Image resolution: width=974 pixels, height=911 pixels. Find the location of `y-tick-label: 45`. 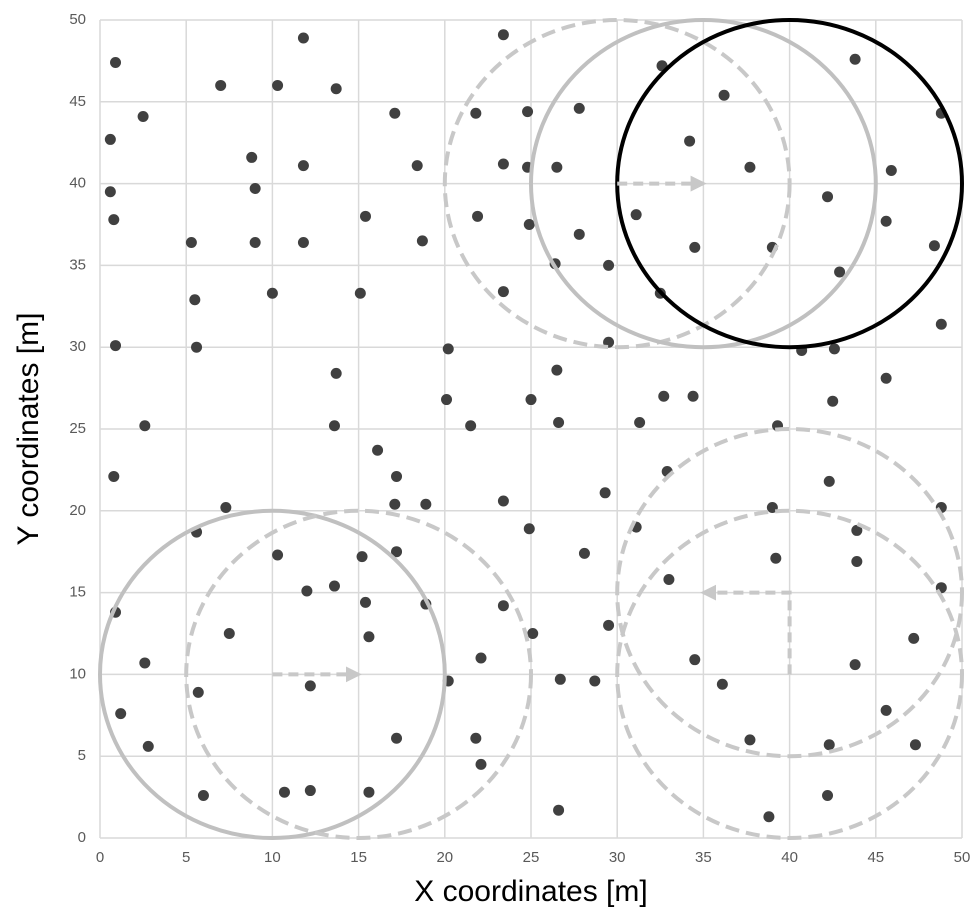

y-tick-label: 45 is located at coordinates (77, 101).